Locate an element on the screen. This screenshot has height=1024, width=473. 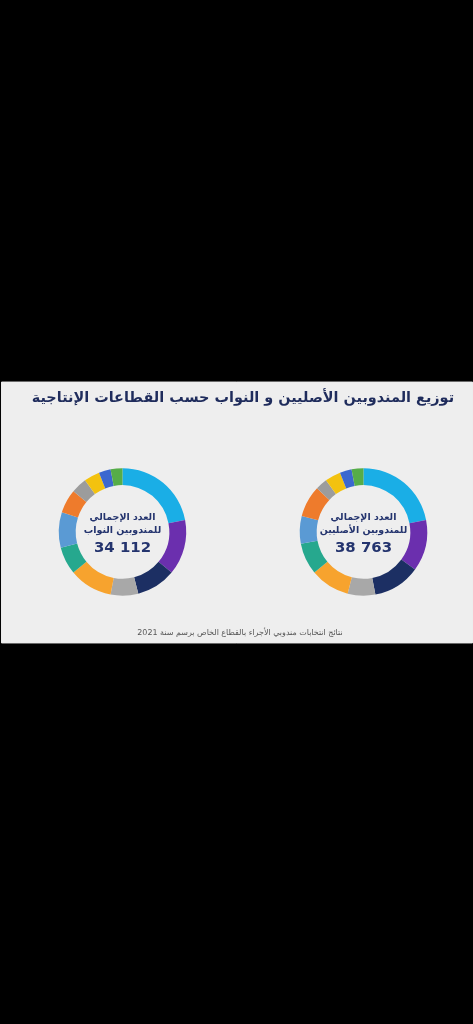
text: نتائج انتخابات مندوبي الأجراء بالقطاع الخاص برسم سنة 2021 is located at coordinates (240, 632).